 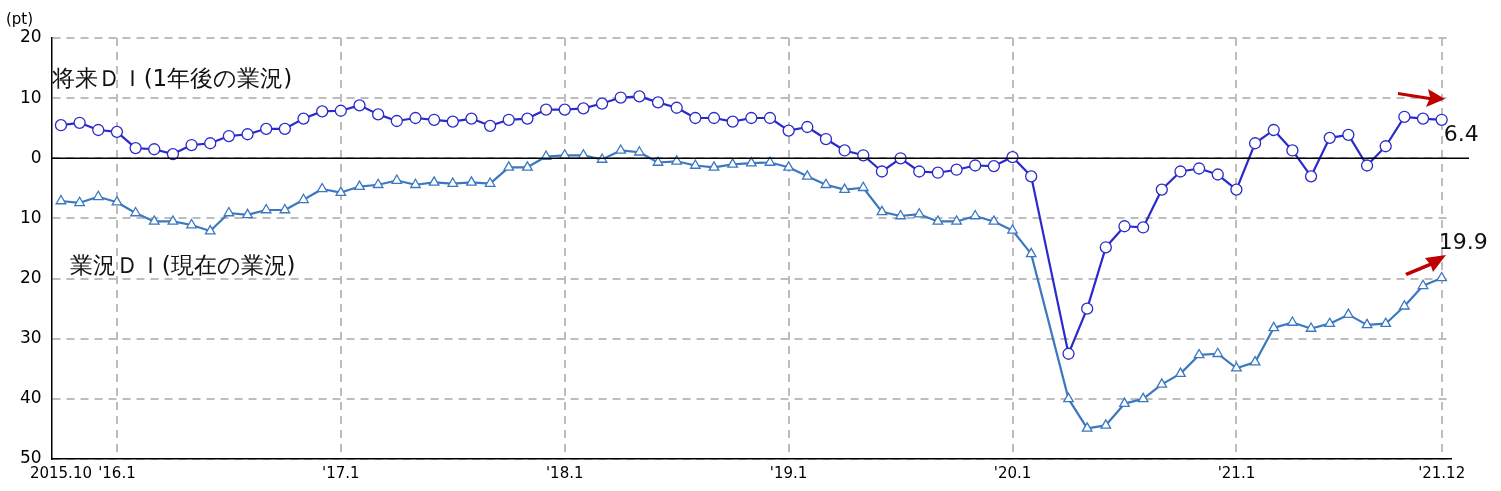 What do you see at coordinates (20, 18) in the screenshot?
I see `y-axis-title: (pt)` at bounding box center [20, 18].